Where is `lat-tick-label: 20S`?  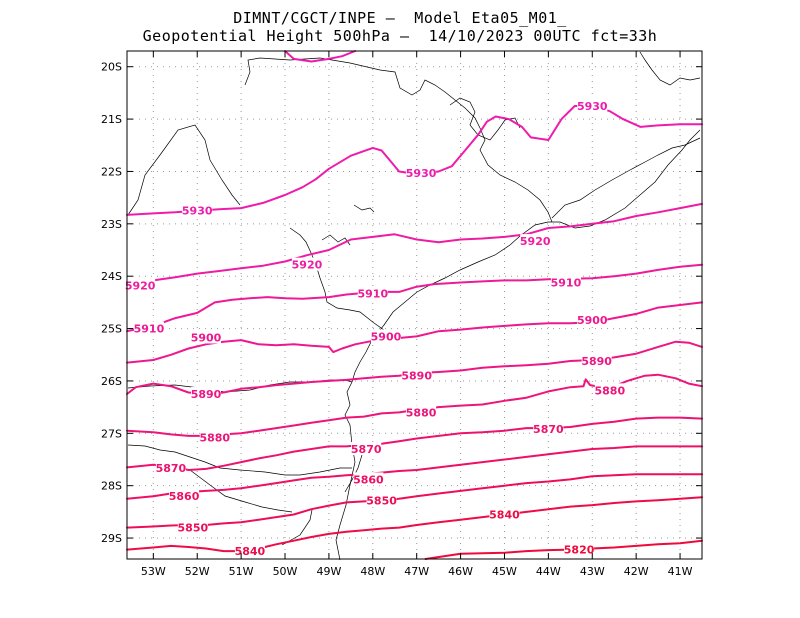 lat-tick-label: 20S is located at coordinates (111, 67).